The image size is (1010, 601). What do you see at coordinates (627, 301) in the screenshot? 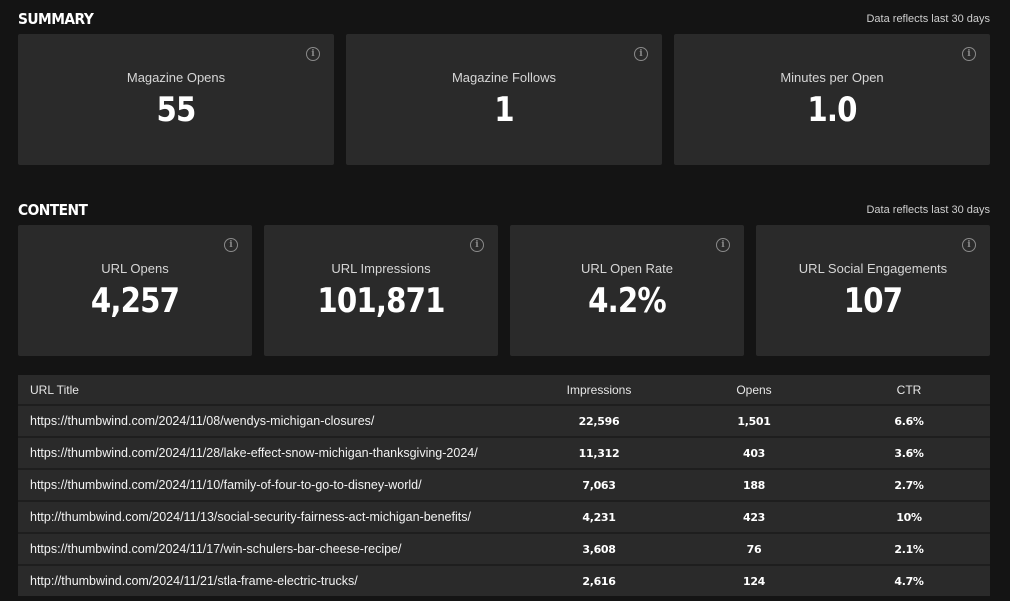
I see `card-value: 4.2%` at bounding box center [627, 301].